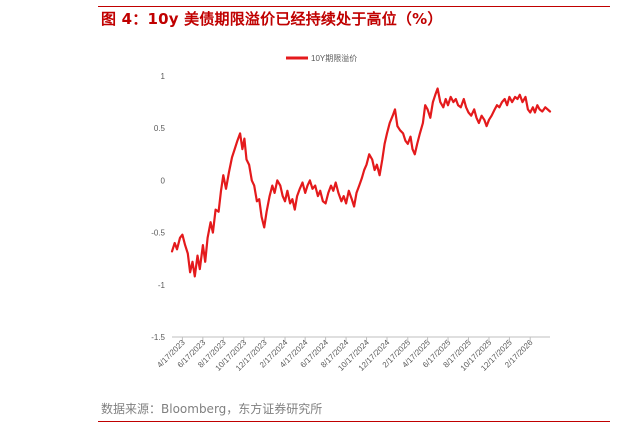 The width and height of the screenshot is (625, 427). I want to click on legend: 10Y期限溢价, so click(321, 58).